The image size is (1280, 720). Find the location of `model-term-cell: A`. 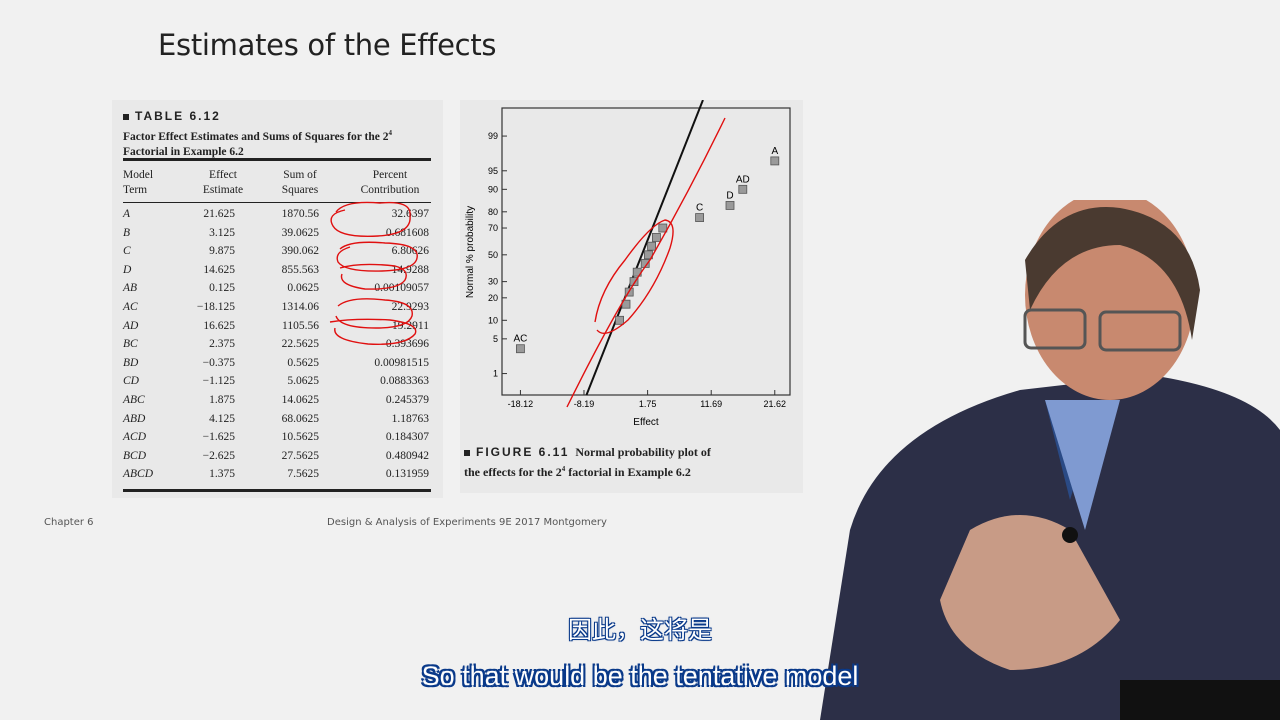

model-term-cell: A is located at coordinates (127, 214).